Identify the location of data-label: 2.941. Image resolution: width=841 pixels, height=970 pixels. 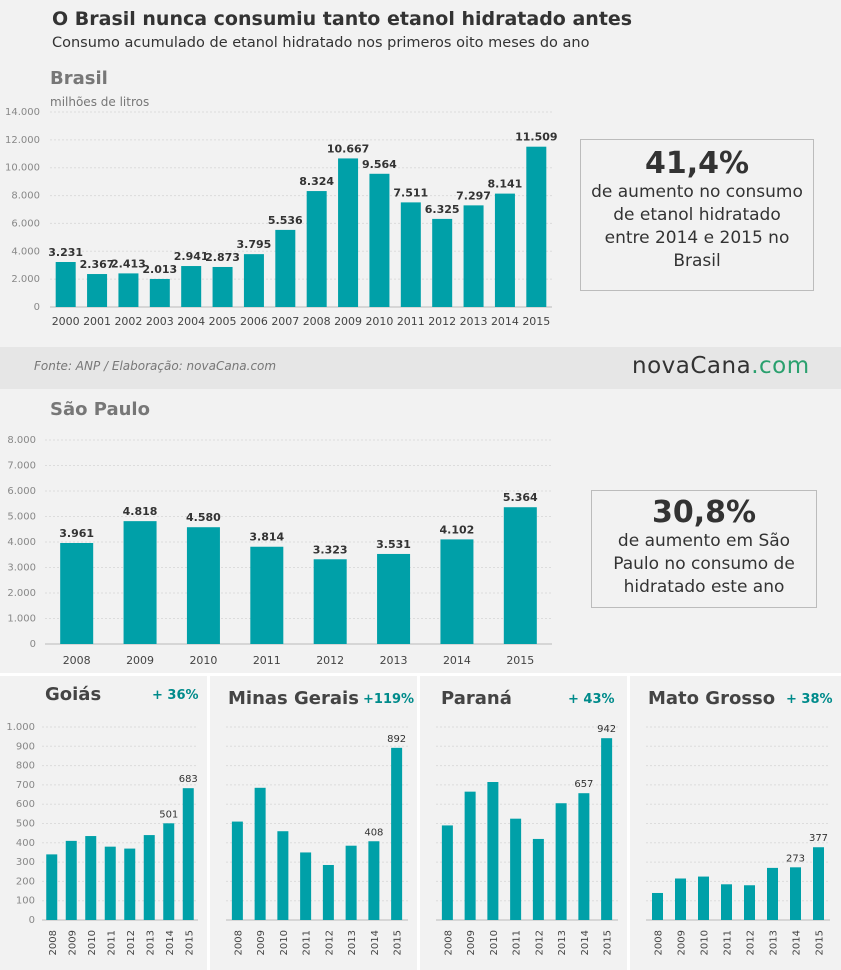
(191, 256).